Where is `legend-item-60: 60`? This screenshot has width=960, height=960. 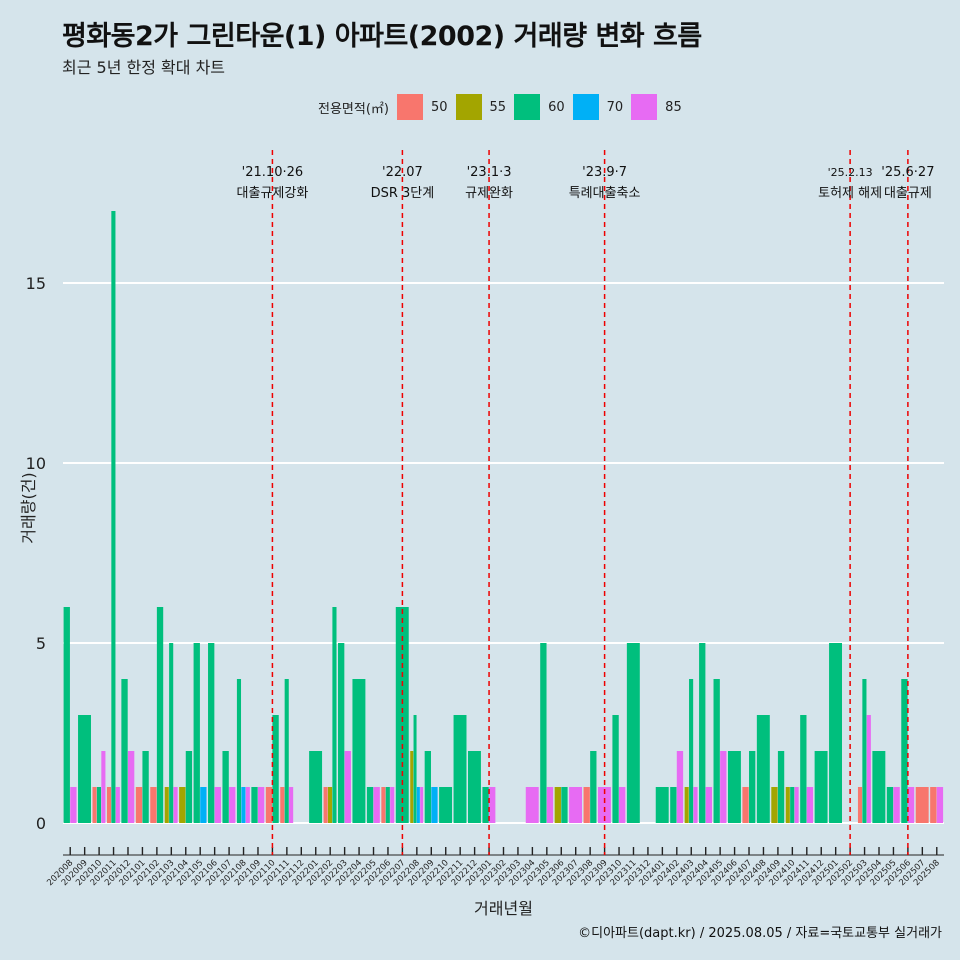 legend-item-60: 60 is located at coordinates (539, 107).